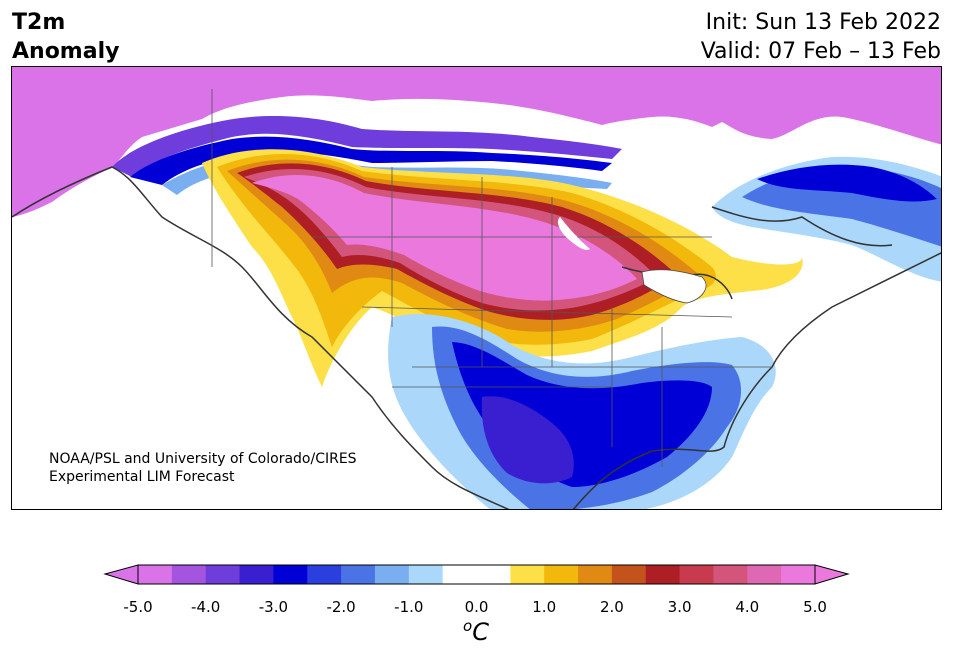 The image size is (953, 656). What do you see at coordinates (39, 22) in the screenshot?
I see `title-line-1: T2m` at bounding box center [39, 22].